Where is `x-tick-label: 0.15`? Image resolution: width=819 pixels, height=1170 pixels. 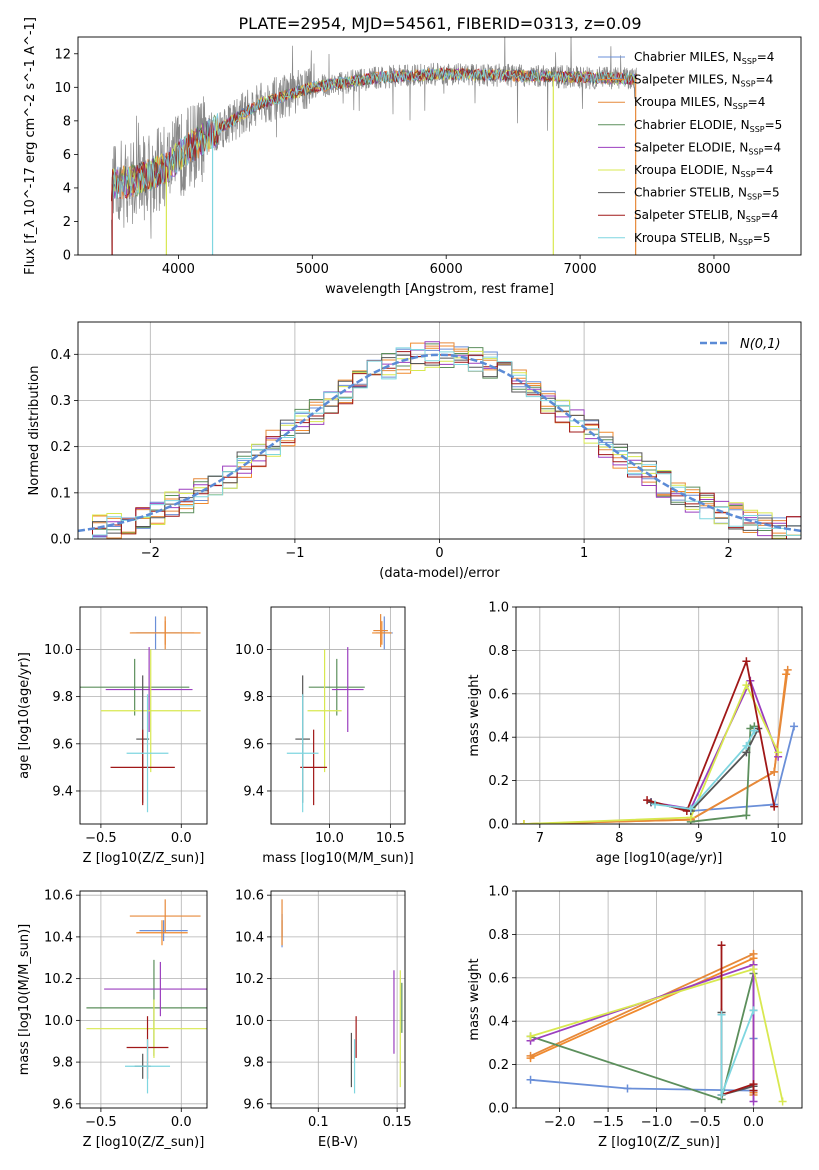
x-tick-label: 0.15 is located at coordinates (397, 1122).